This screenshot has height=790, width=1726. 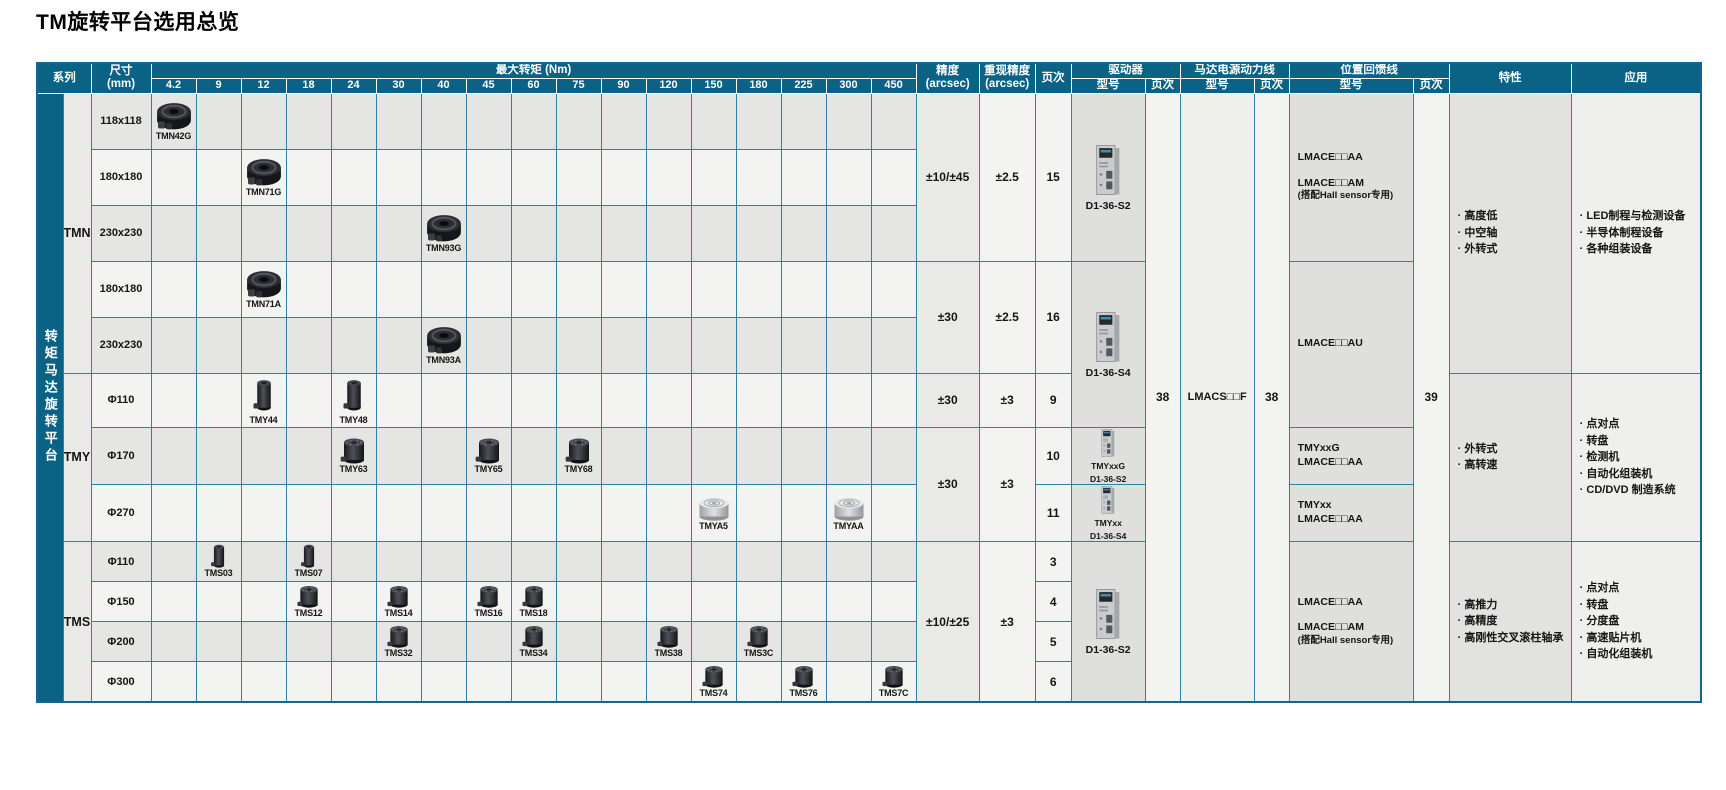 I want to click on application-item: 点对点, so click(x=1639, y=588).